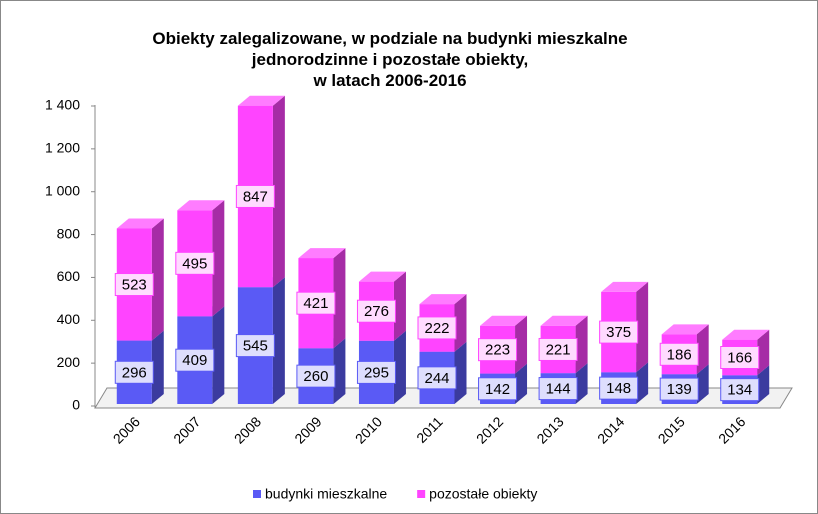 The width and height of the screenshot is (818, 514). I want to click on data-label: 139, so click(679, 389).